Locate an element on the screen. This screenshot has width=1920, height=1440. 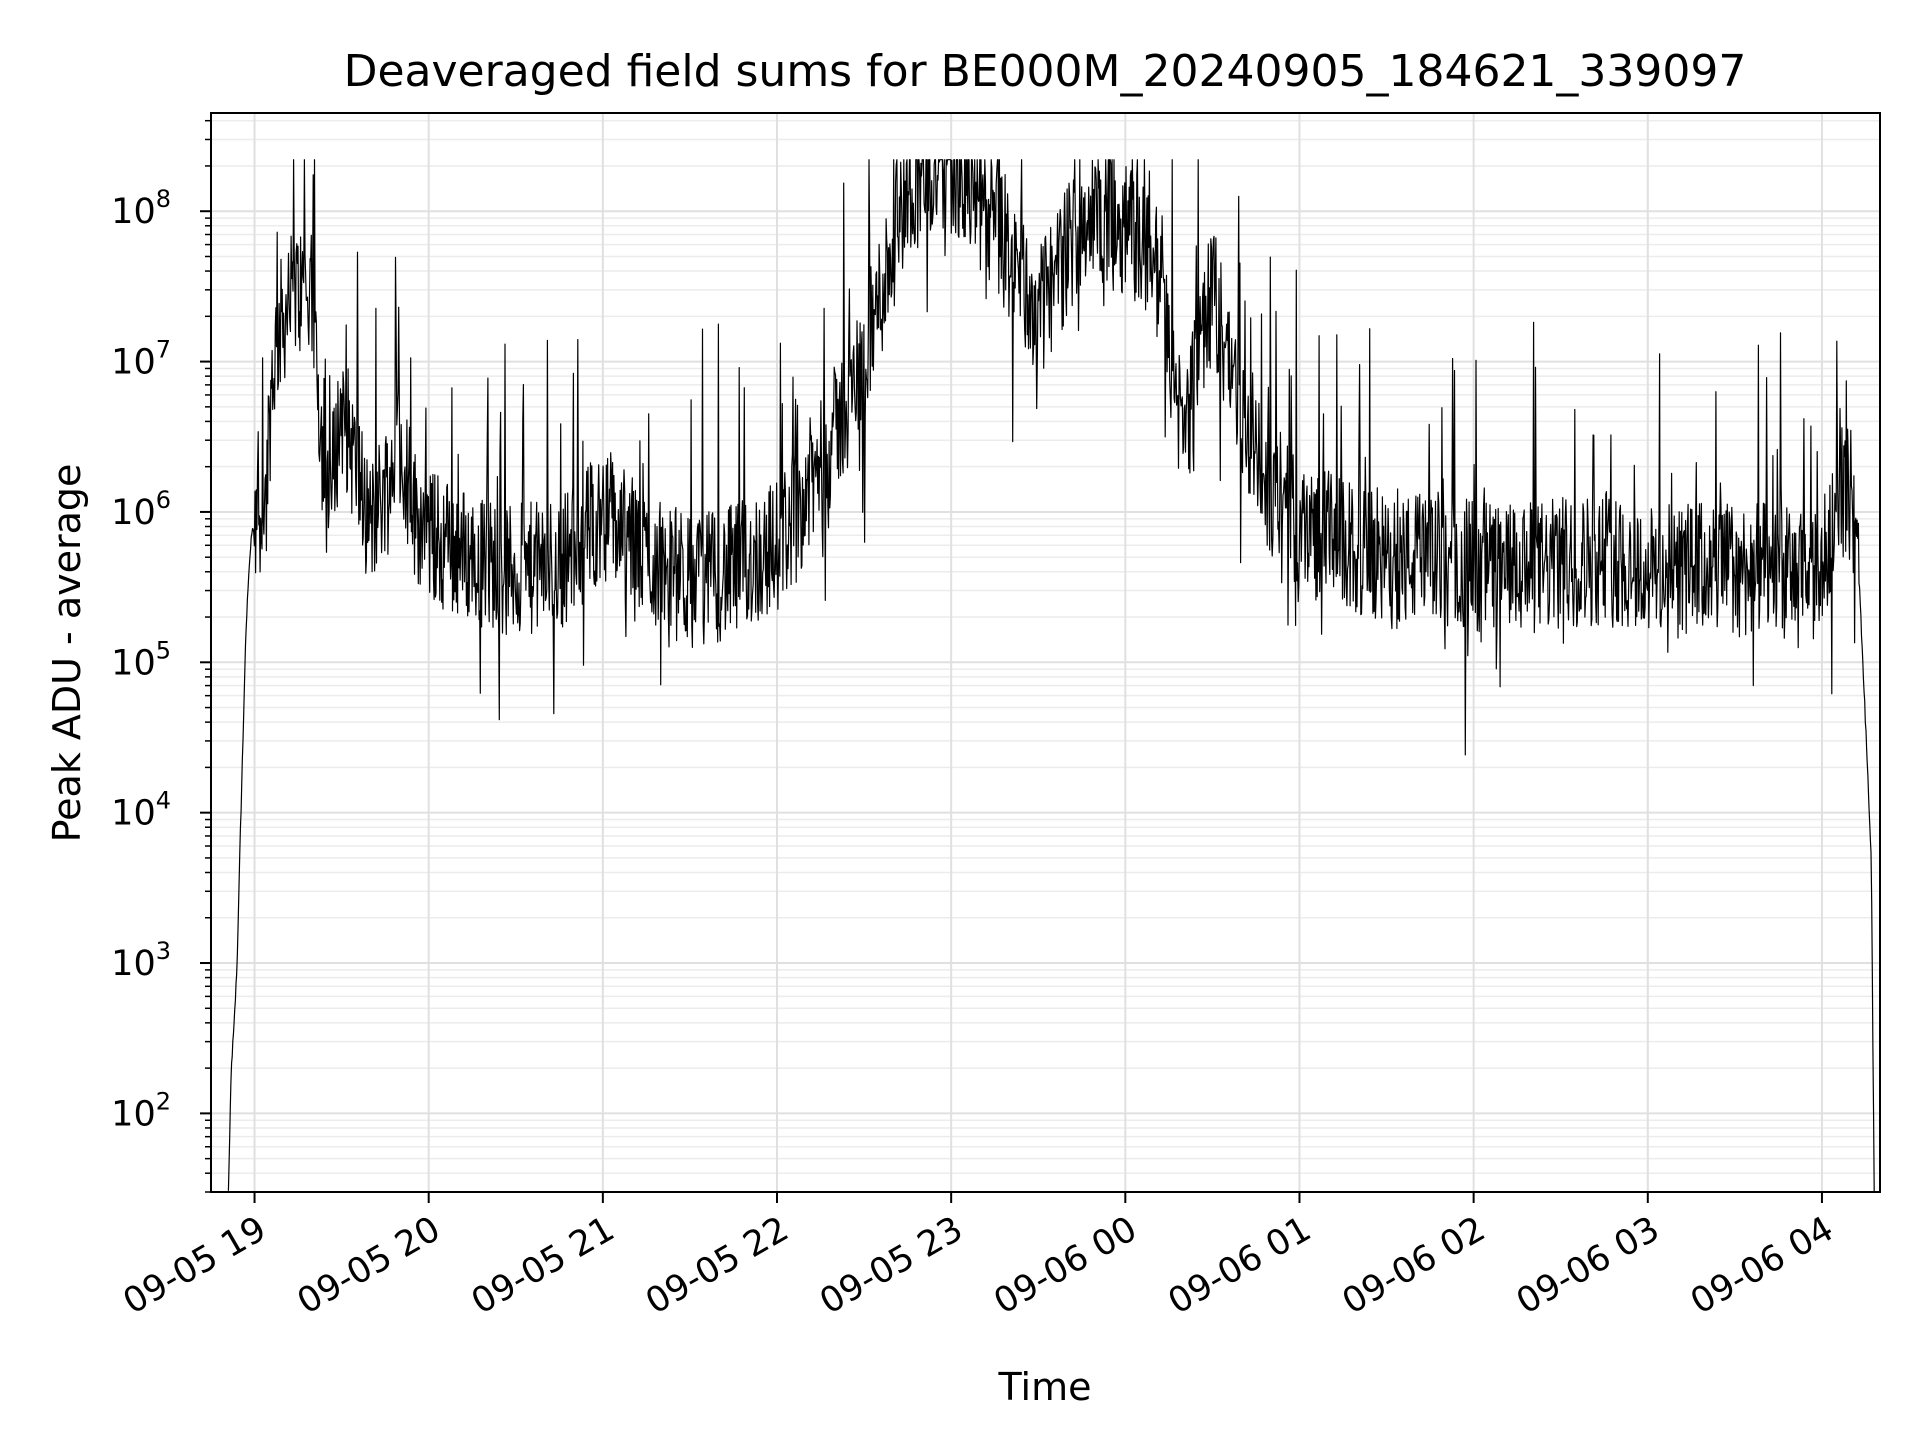
y-tick-label: 10⁵ is located at coordinates (141, 659).